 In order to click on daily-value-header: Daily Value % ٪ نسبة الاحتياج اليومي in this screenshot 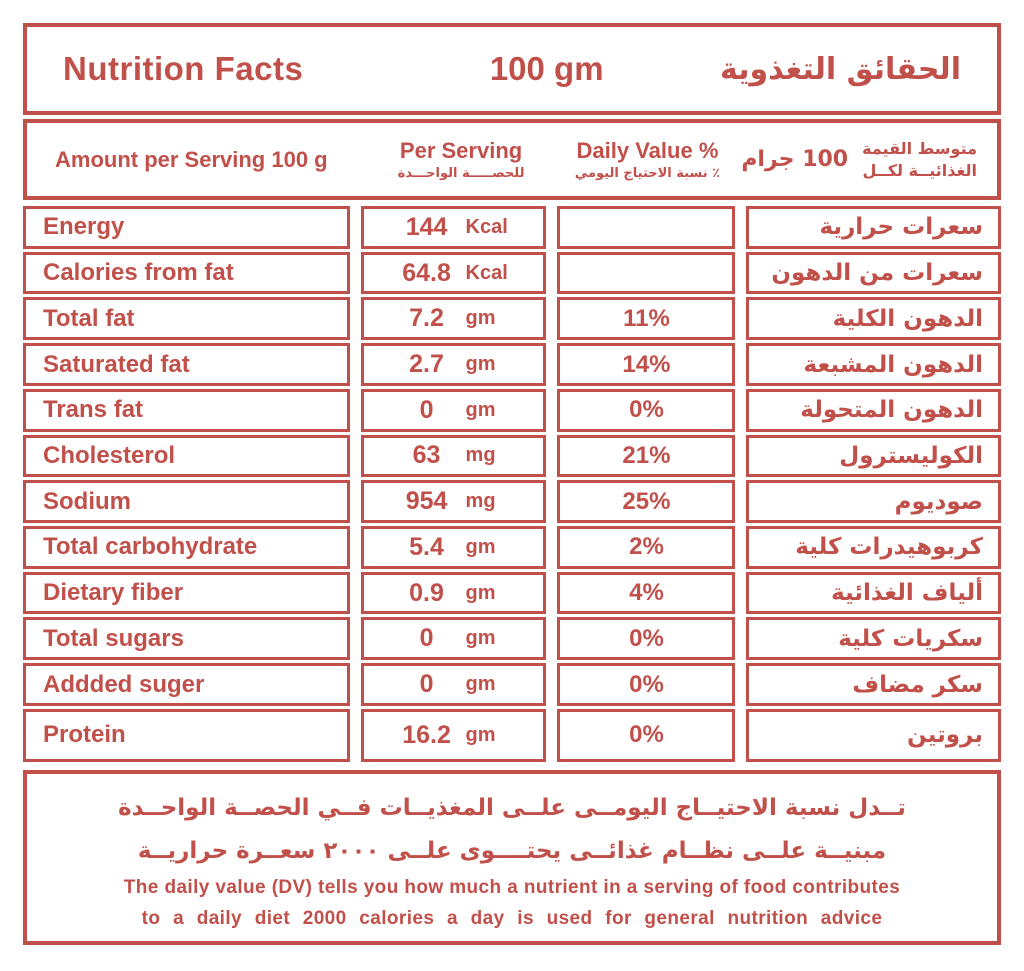, I will do `click(647, 159)`.